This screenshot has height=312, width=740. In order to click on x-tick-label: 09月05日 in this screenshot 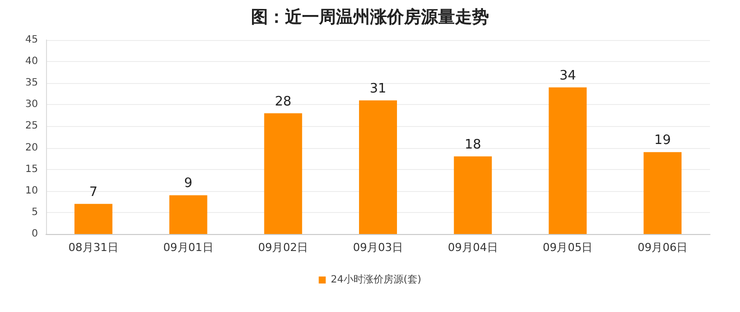, I will do `click(567, 247)`.